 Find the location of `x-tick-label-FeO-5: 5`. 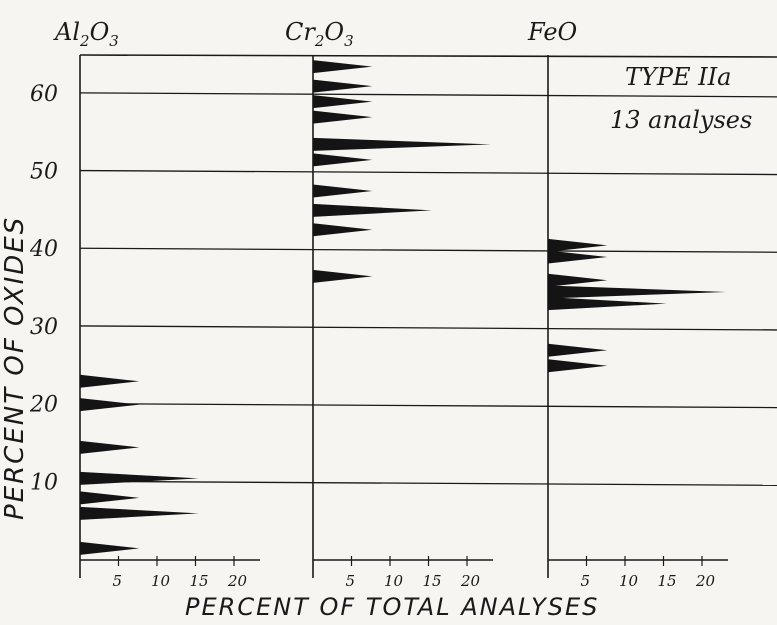

x-tick-label-FeO-5: 5 is located at coordinates (586, 581).